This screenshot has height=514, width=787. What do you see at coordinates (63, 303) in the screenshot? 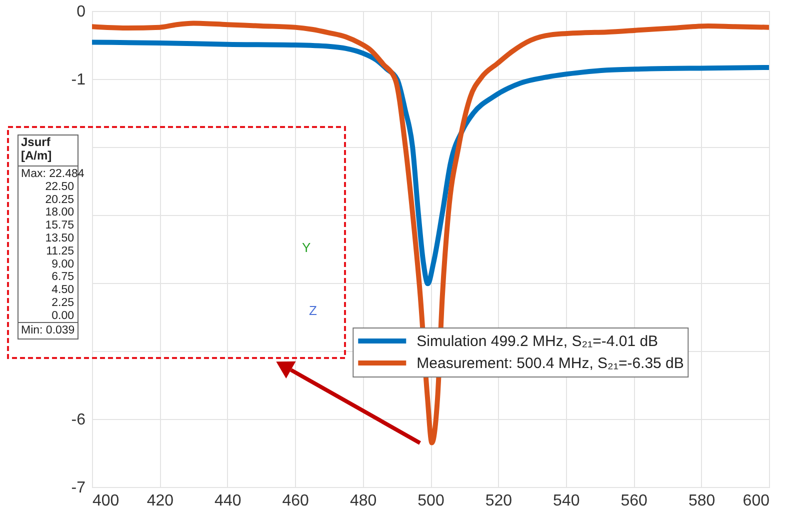
I see `text: 2.25` at bounding box center [63, 303].